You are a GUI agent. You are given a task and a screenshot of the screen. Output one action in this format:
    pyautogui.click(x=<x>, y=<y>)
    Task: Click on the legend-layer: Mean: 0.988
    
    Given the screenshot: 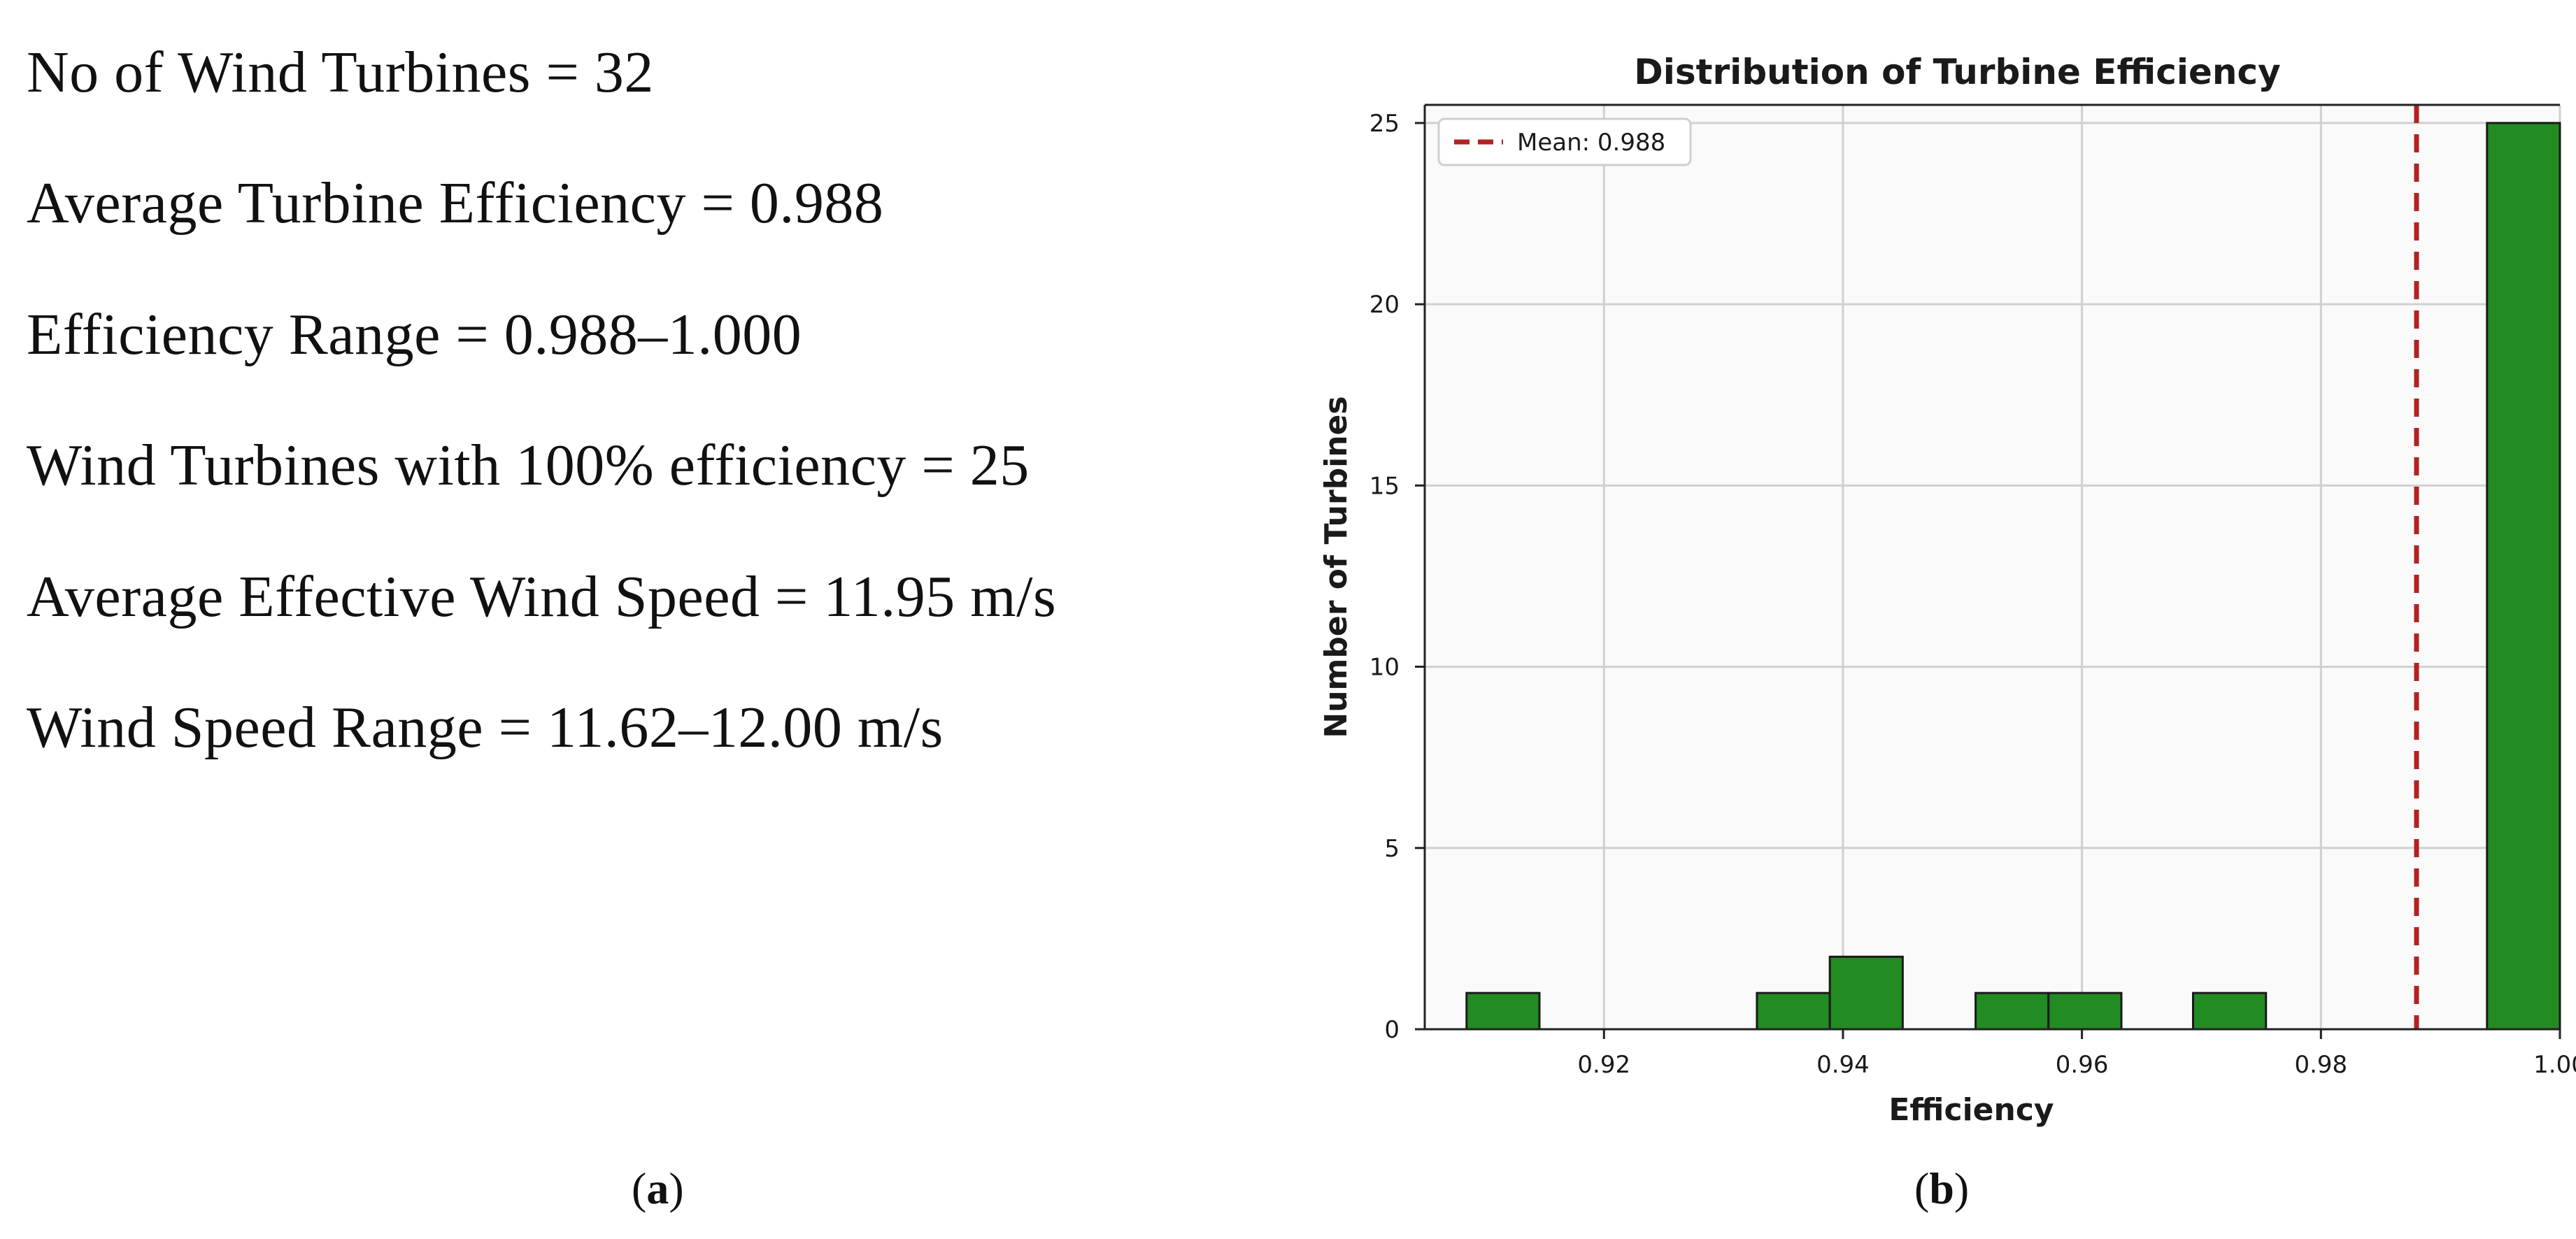 What is the action you would take?
    pyautogui.click(x=1564, y=141)
    